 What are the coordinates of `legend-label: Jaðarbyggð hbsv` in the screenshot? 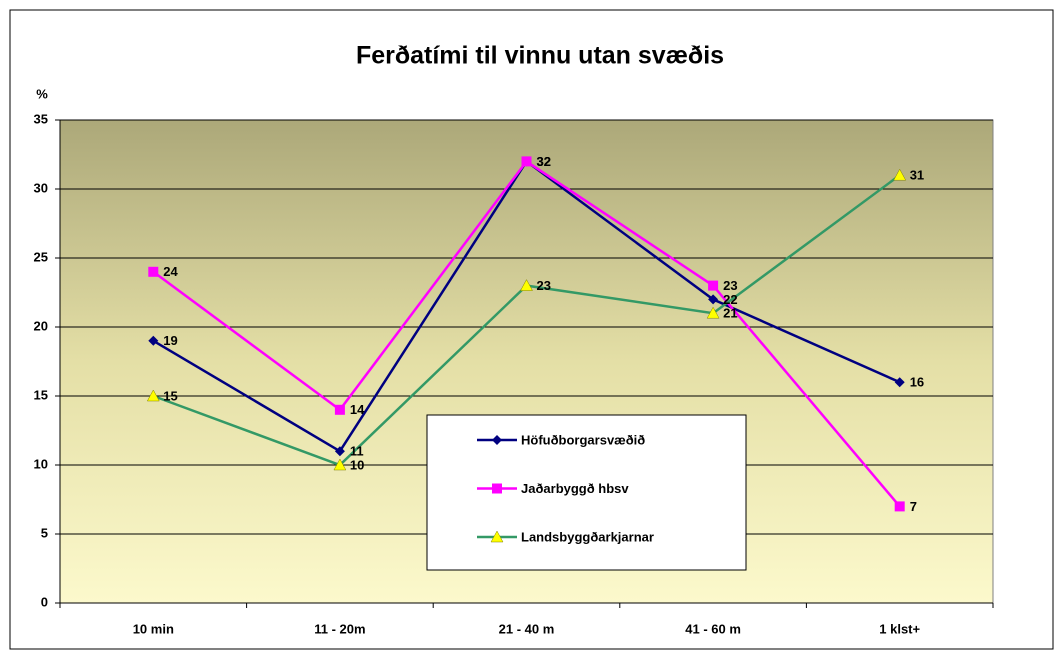 It's located at (575, 488).